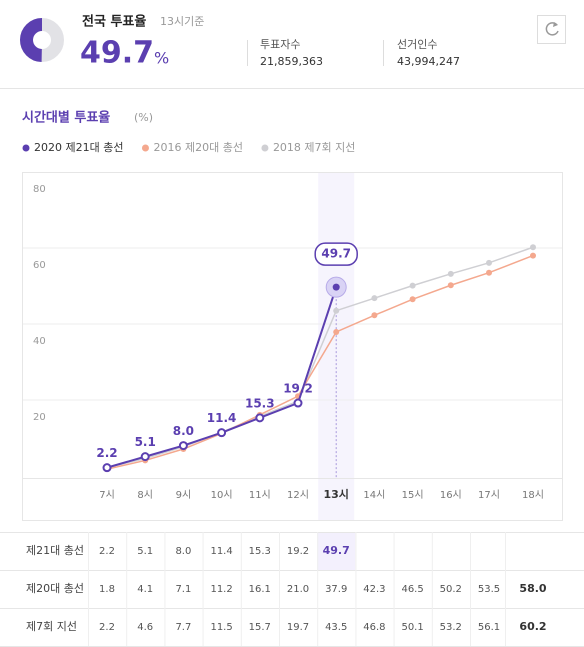 The width and height of the screenshot is (584, 647). Describe the element at coordinates (417, 44) in the screenshot. I see `stat-label: 선거인수` at that location.